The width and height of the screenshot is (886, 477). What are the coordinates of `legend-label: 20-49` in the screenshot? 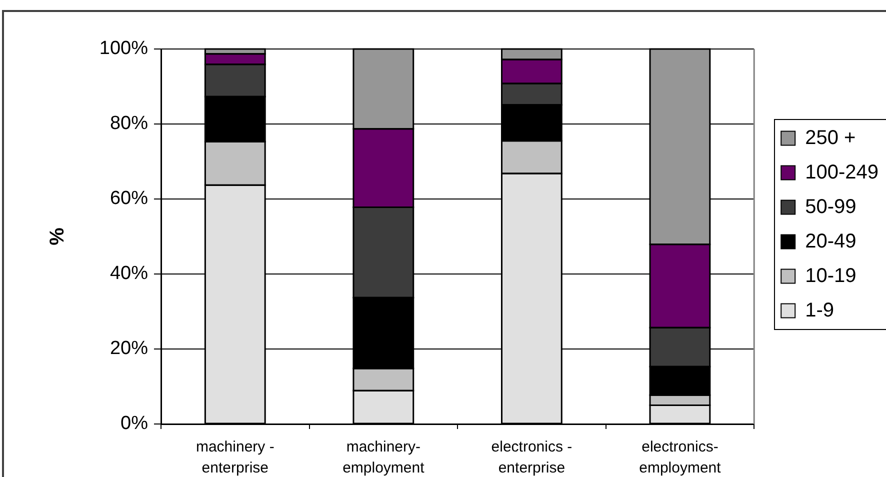 It's located at (830, 241).